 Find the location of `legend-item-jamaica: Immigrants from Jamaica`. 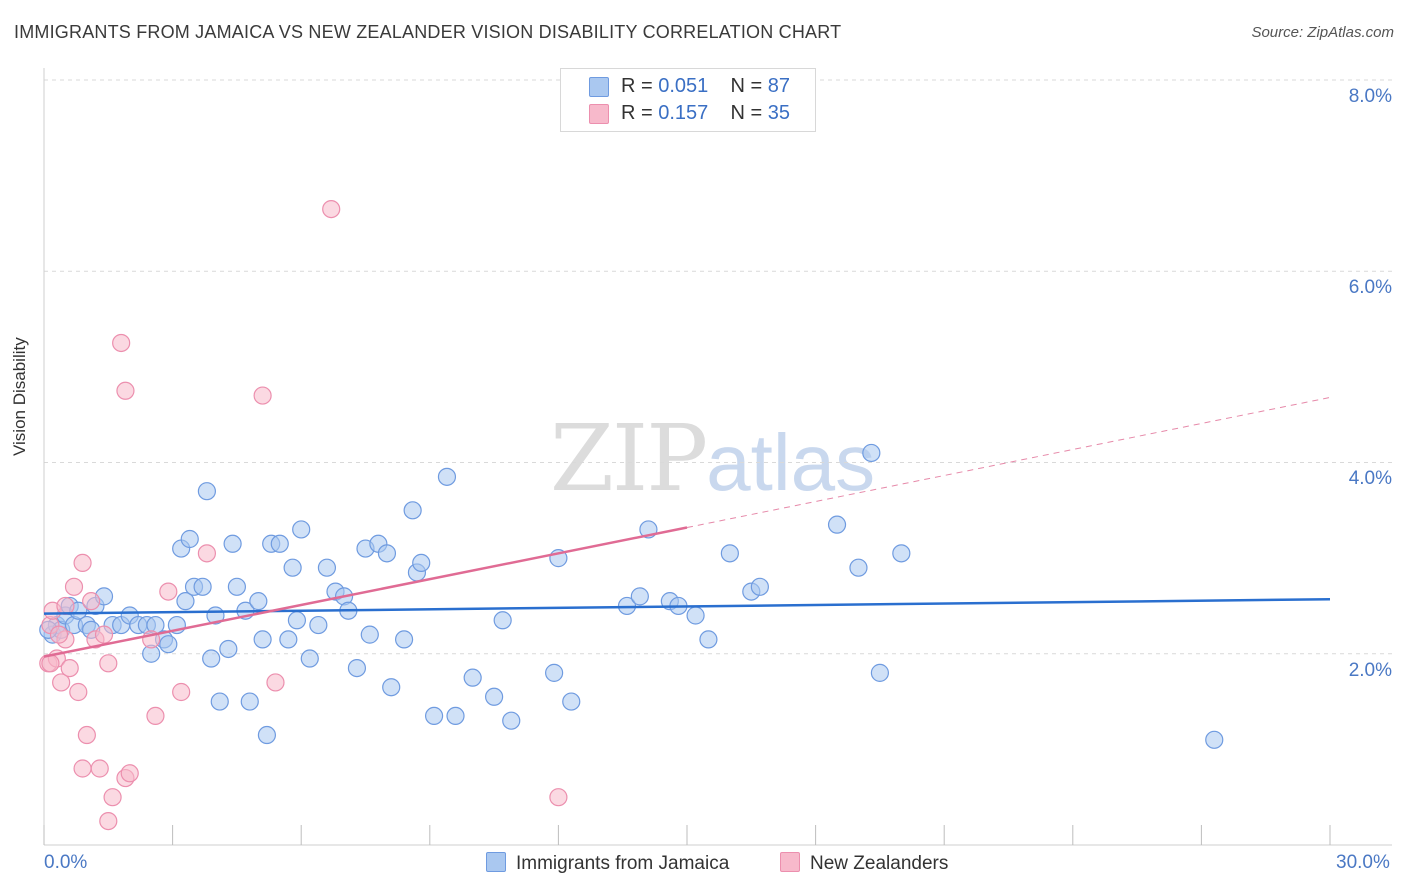

legend-item-jamaica: Immigrants from Jamaica is located at coordinates (607, 863).